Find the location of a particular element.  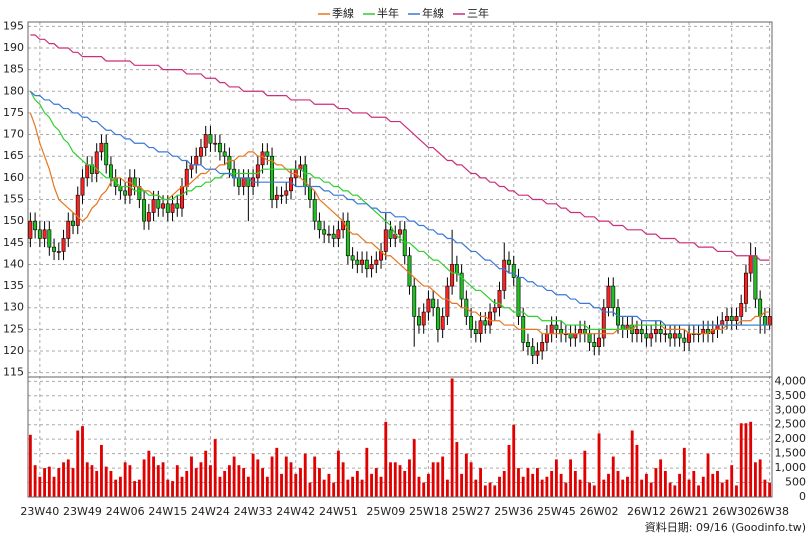

x-tick-label: 26W30 is located at coordinates (731, 511).